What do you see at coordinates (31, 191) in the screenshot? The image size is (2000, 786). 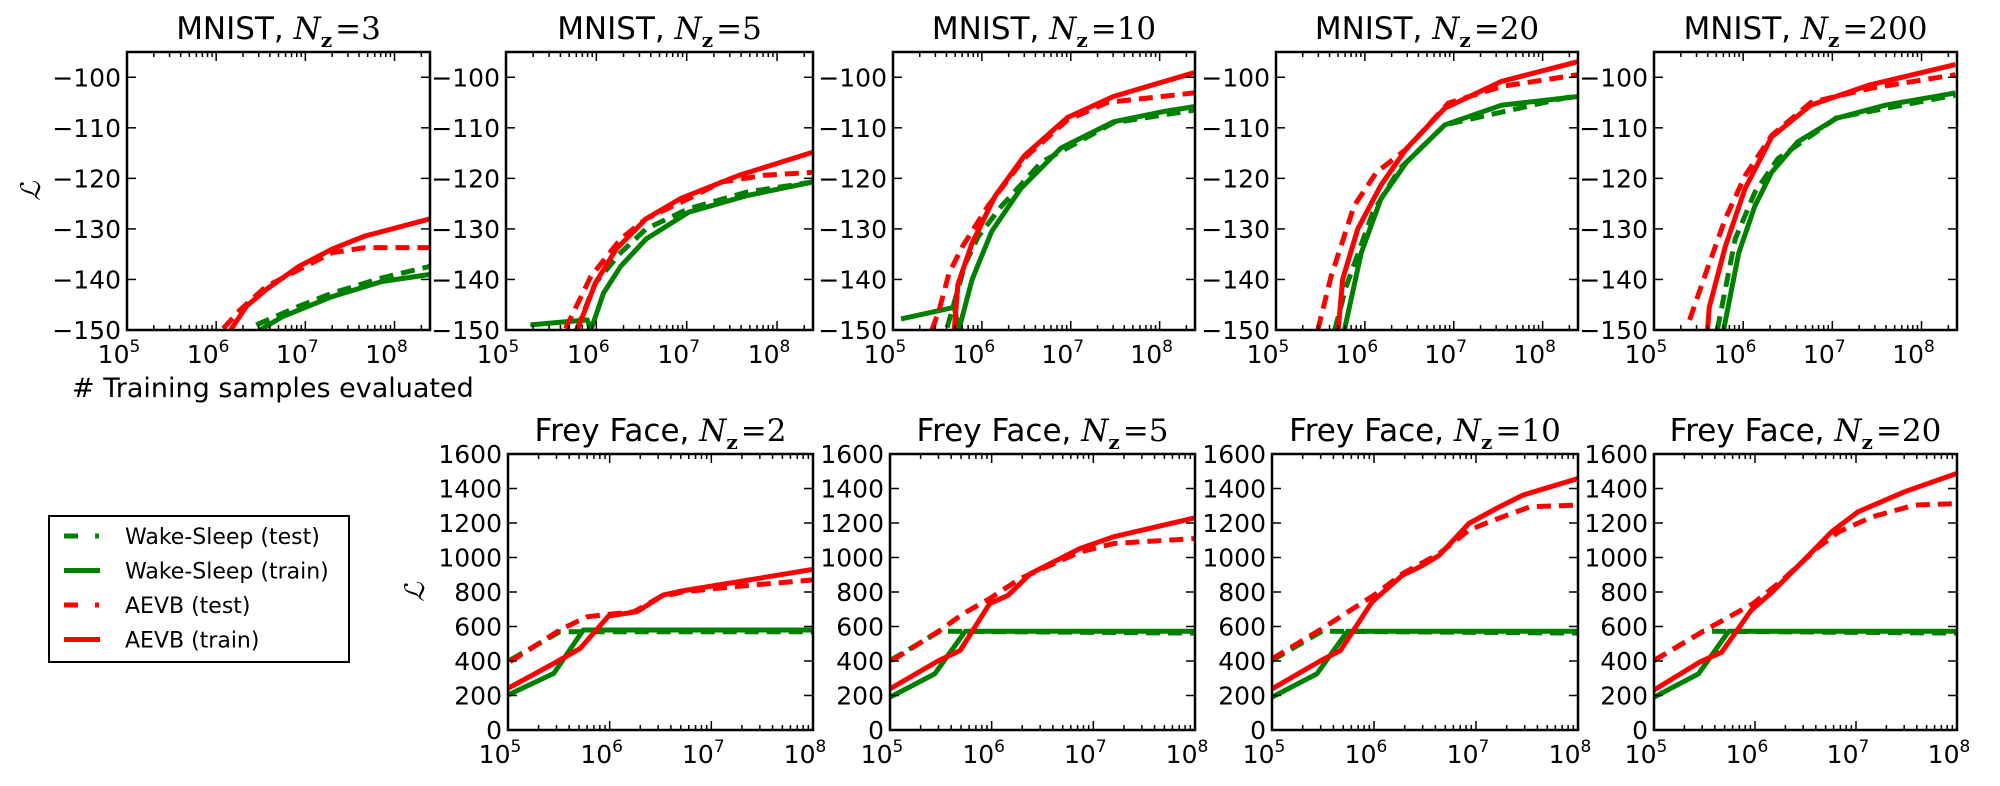 I see `y-axis-label: ℒ` at bounding box center [31, 191].